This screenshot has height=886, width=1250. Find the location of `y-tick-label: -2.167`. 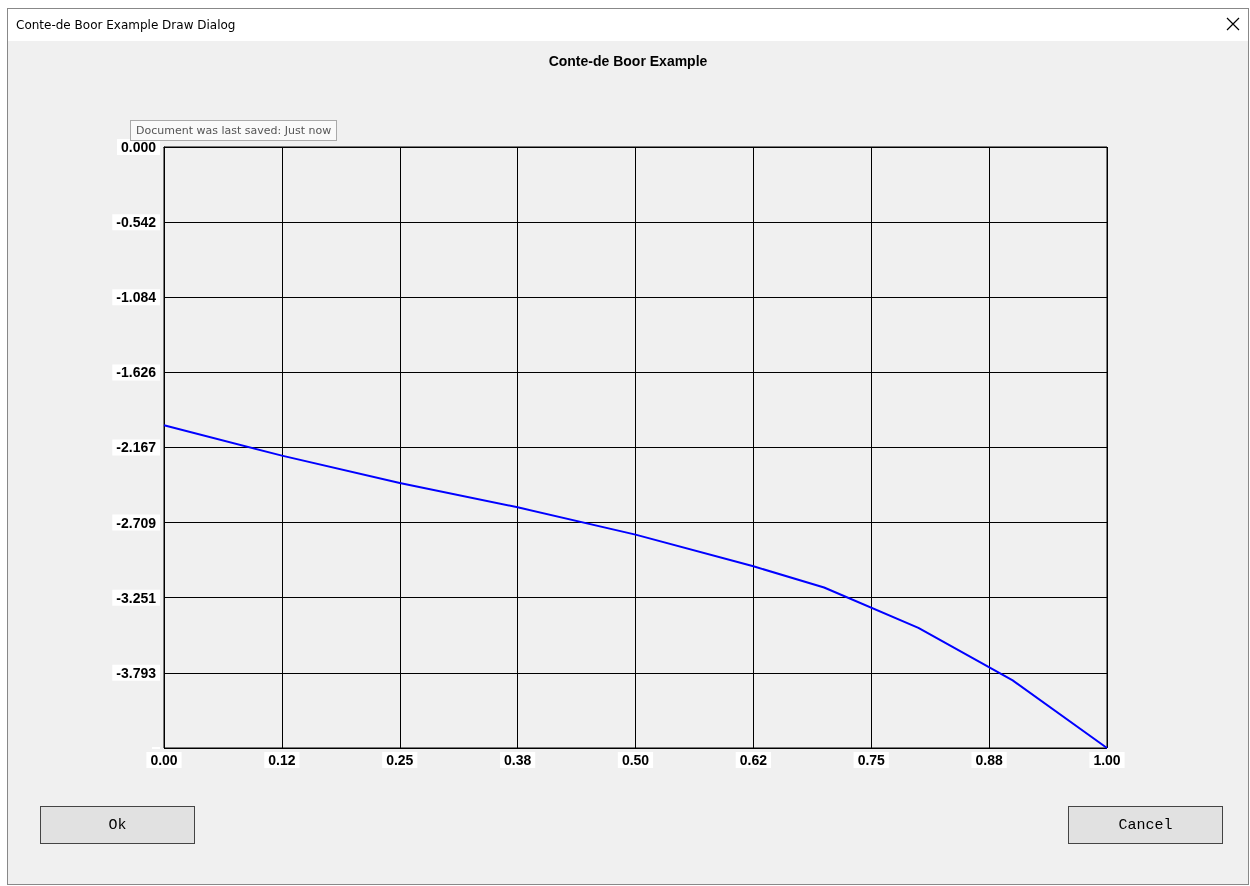

y-tick-label: -2.167 is located at coordinates (136, 447).